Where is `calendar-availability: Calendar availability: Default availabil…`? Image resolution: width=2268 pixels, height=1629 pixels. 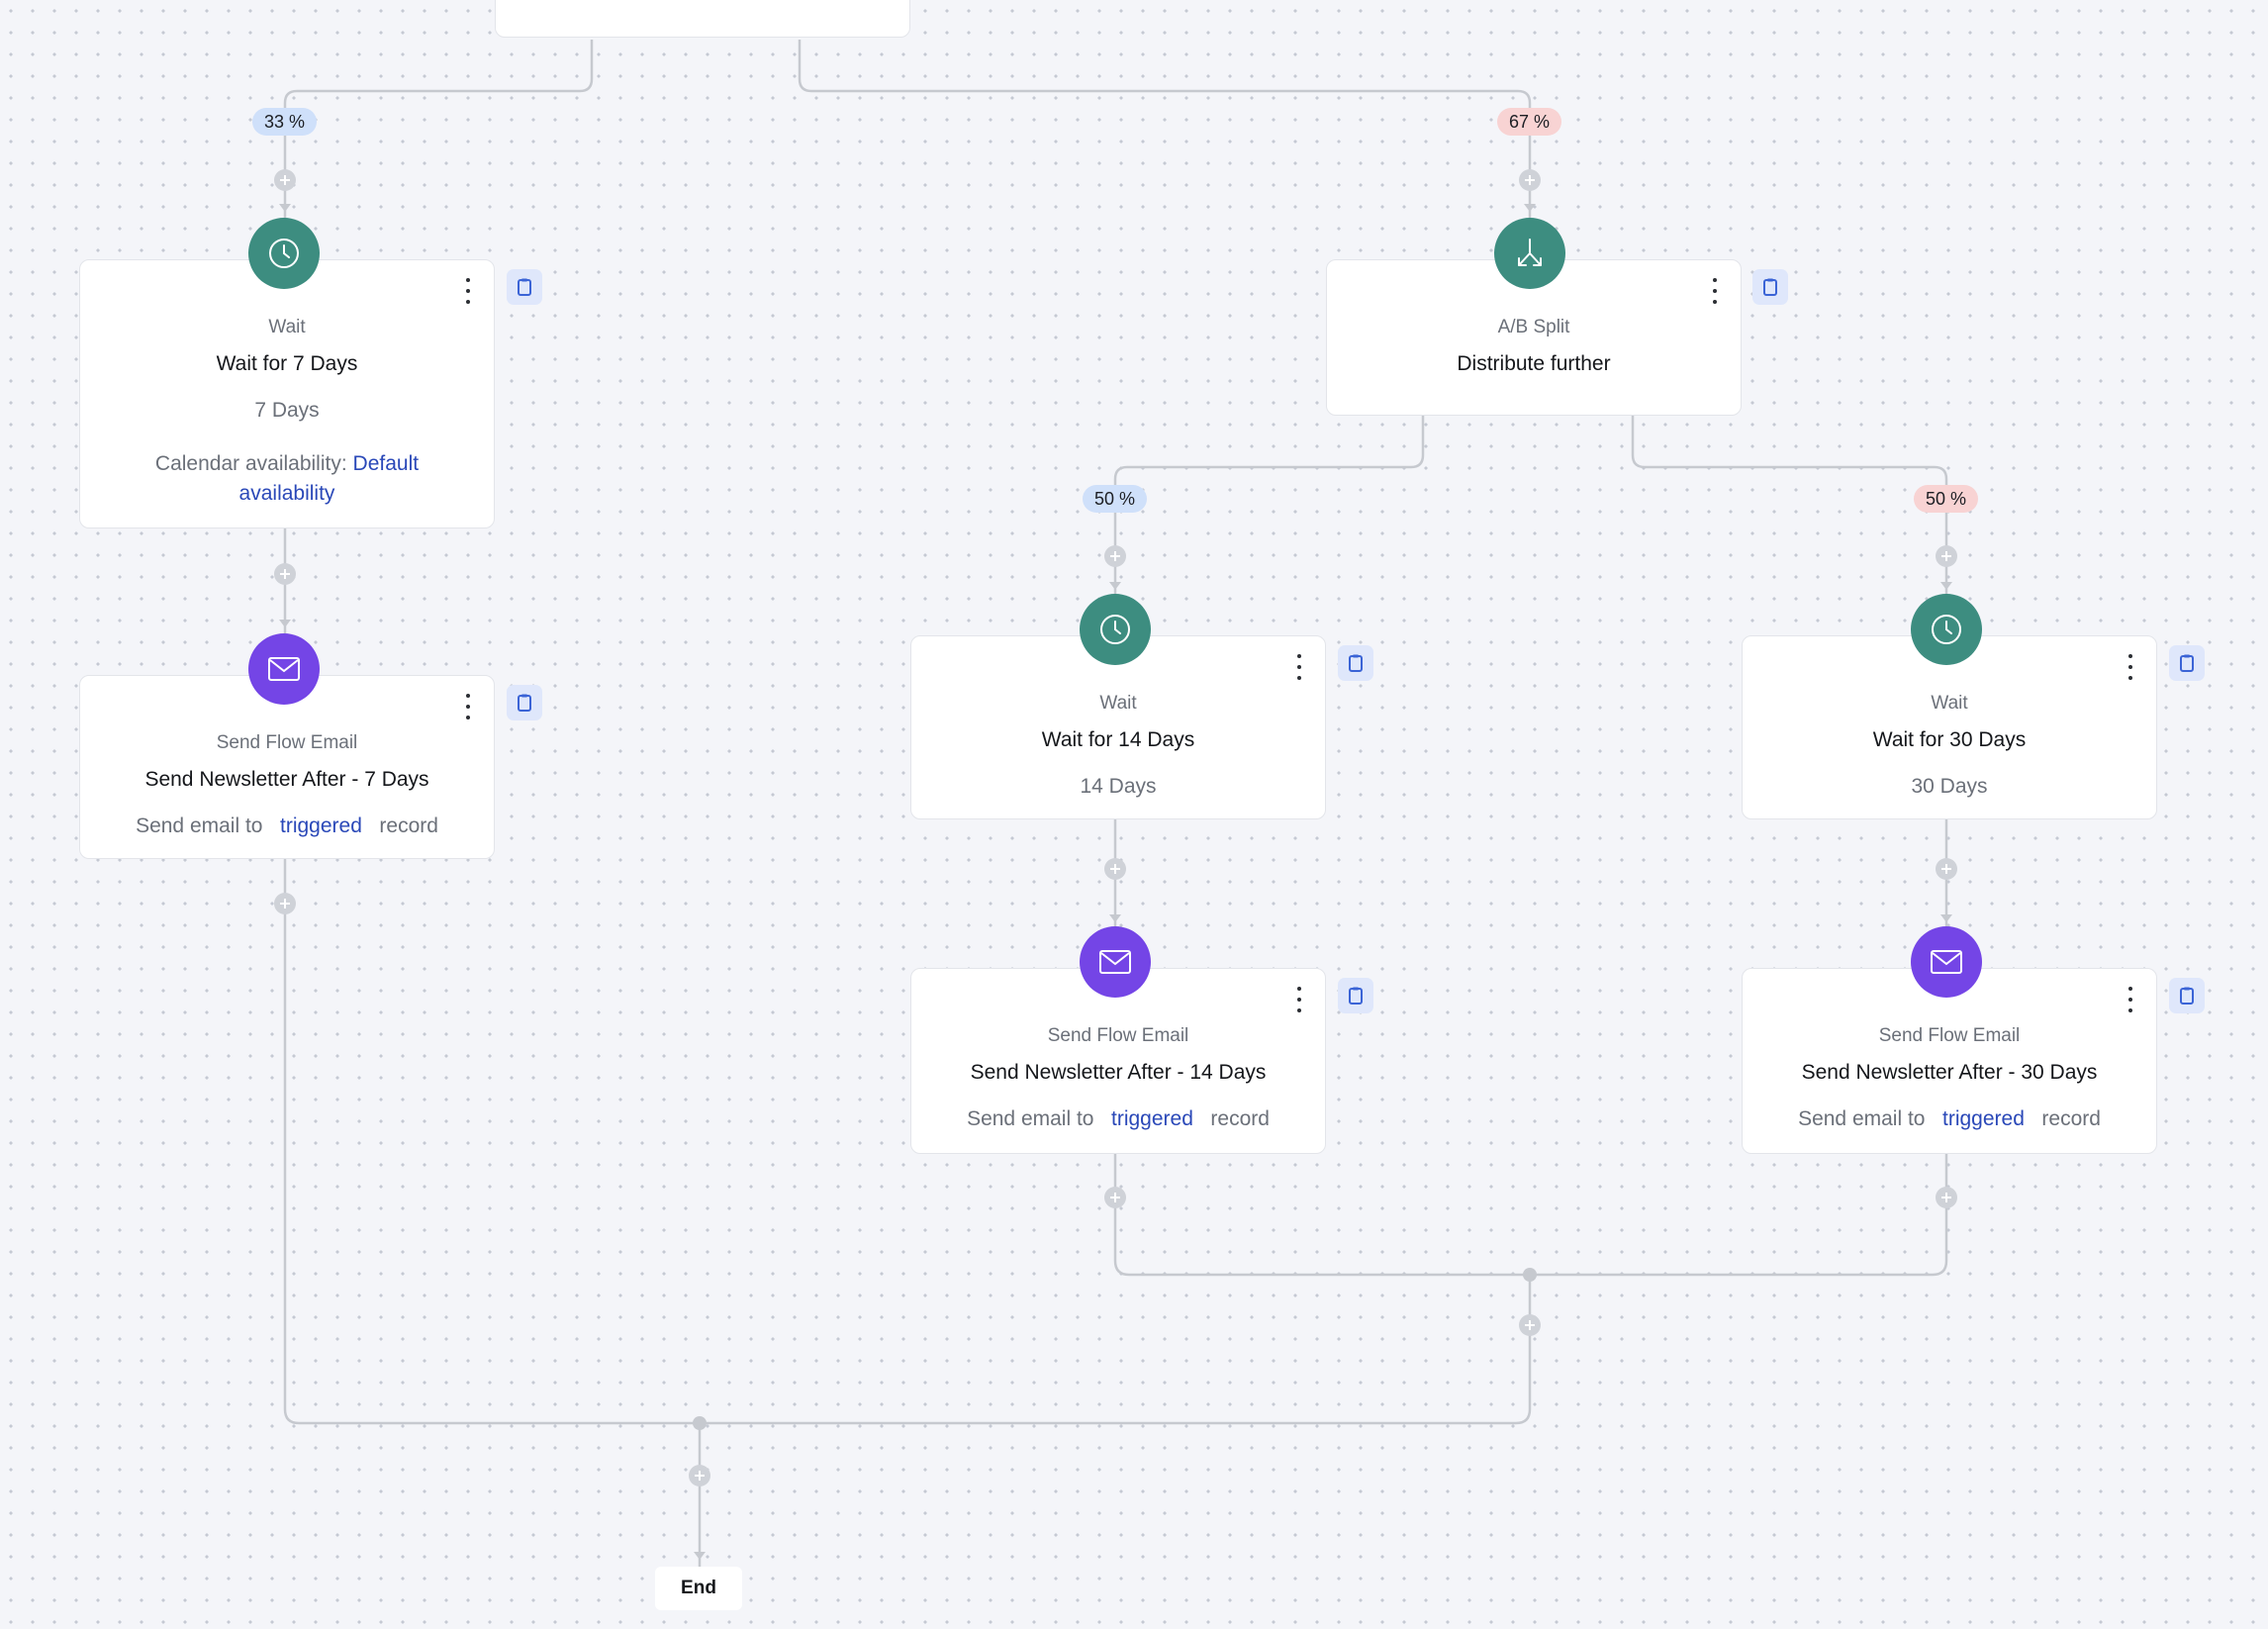
calendar-availability: Calendar availability: Default availabil… is located at coordinates (287, 479).